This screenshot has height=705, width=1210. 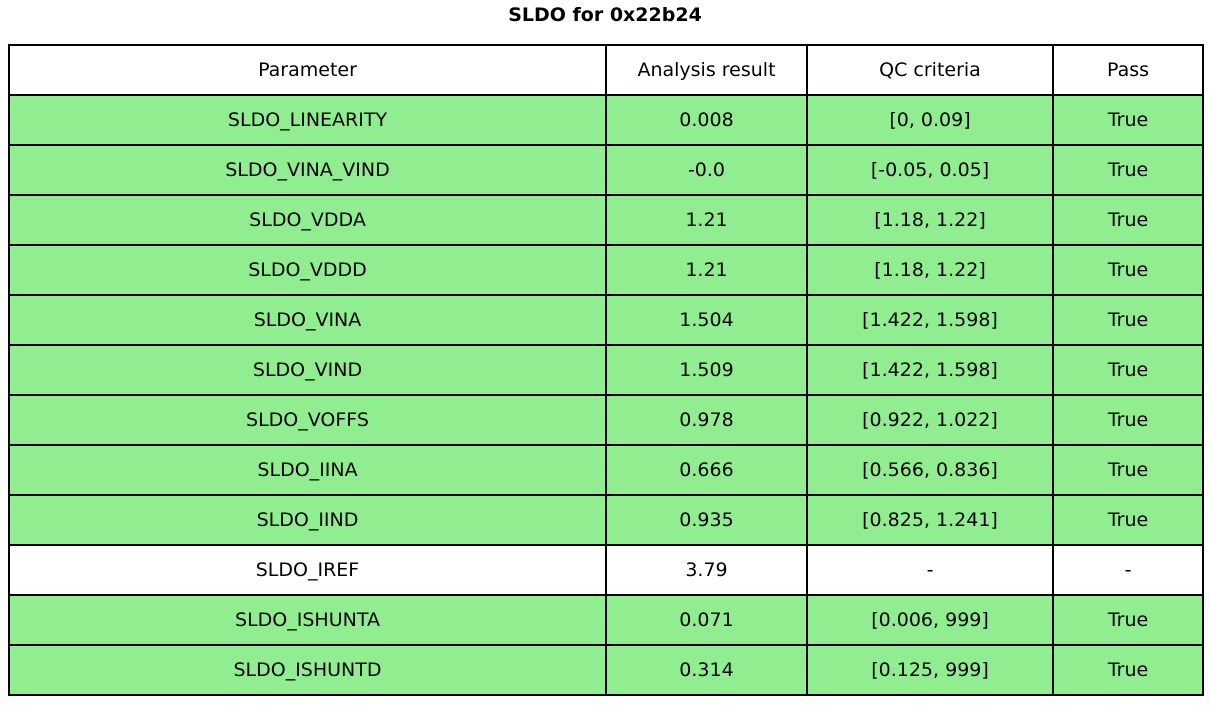 I want to click on table-row: SLDO_VINA 1.504 [1.422, 1.598] True, so click(x=606, y=320).